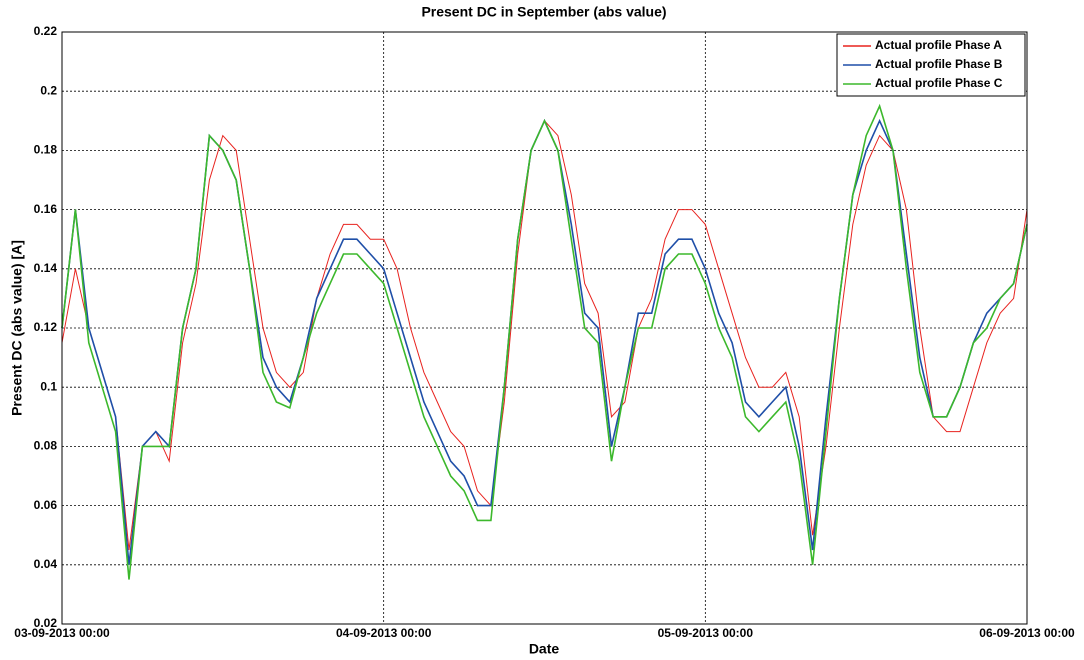 Image resolution: width=1084 pixels, height=660 pixels. Describe the element at coordinates (939, 64) in the screenshot. I see `legend-label: Actual profile Phase B` at that location.